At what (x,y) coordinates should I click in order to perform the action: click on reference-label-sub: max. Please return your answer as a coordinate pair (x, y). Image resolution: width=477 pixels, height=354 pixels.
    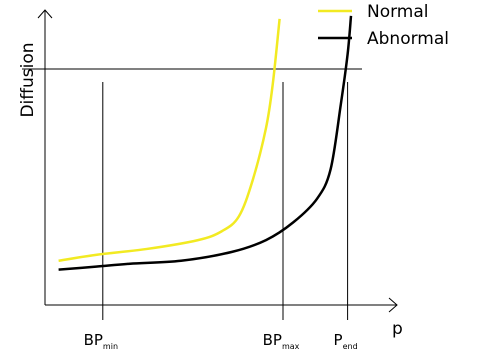
    Looking at the image, I should click on (291, 346).